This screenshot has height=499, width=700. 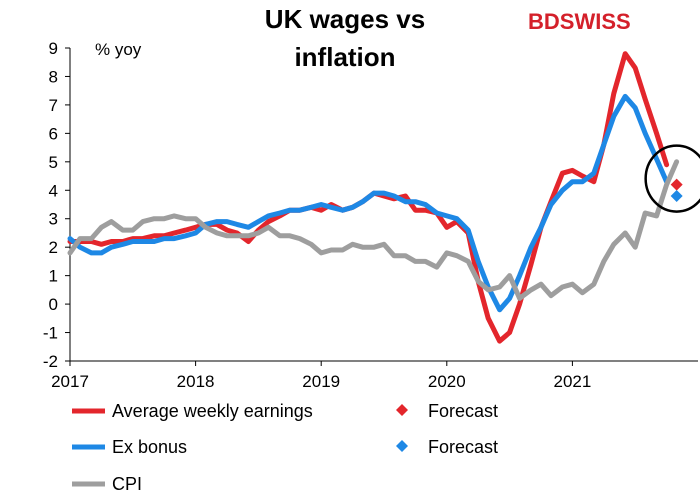 What do you see at coordinates (463, 447) in the screenshot?
I see `legend-label-forecast-ex-bonus: Forecast` at bounding box center [463, 447].